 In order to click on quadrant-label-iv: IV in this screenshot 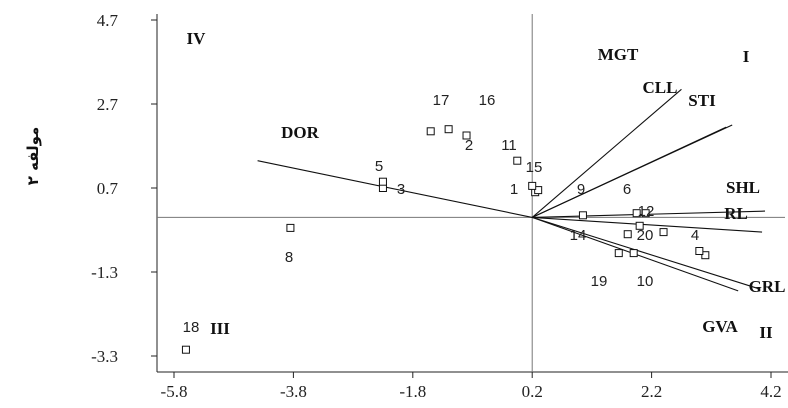, I will do `click(197, 38)`.